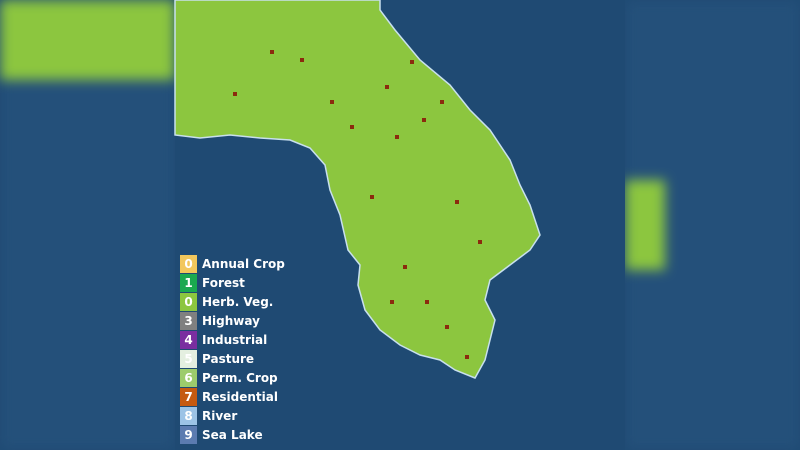  Describe the element at coordinates (188, 339) in the screenshot. I see `legend-swatch: 4` at that location.